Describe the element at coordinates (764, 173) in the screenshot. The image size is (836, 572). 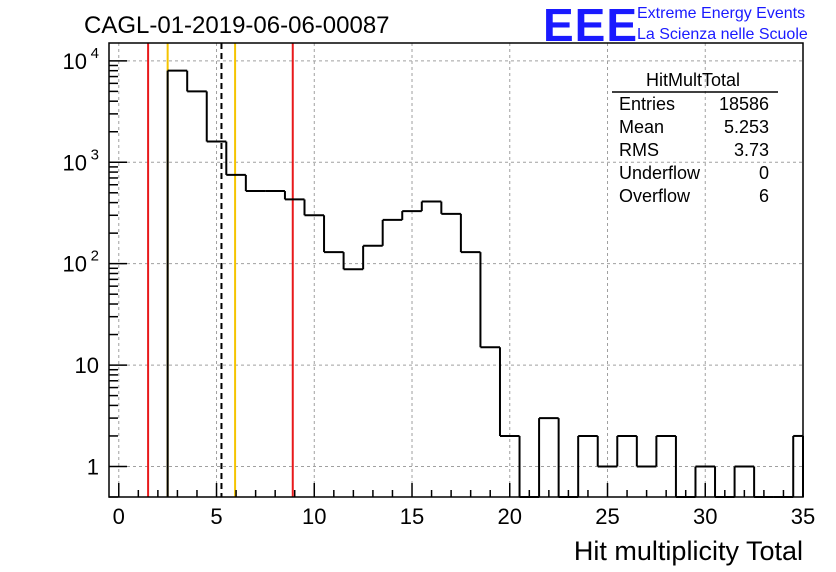
I see `stats-value-3: 0` at that location.